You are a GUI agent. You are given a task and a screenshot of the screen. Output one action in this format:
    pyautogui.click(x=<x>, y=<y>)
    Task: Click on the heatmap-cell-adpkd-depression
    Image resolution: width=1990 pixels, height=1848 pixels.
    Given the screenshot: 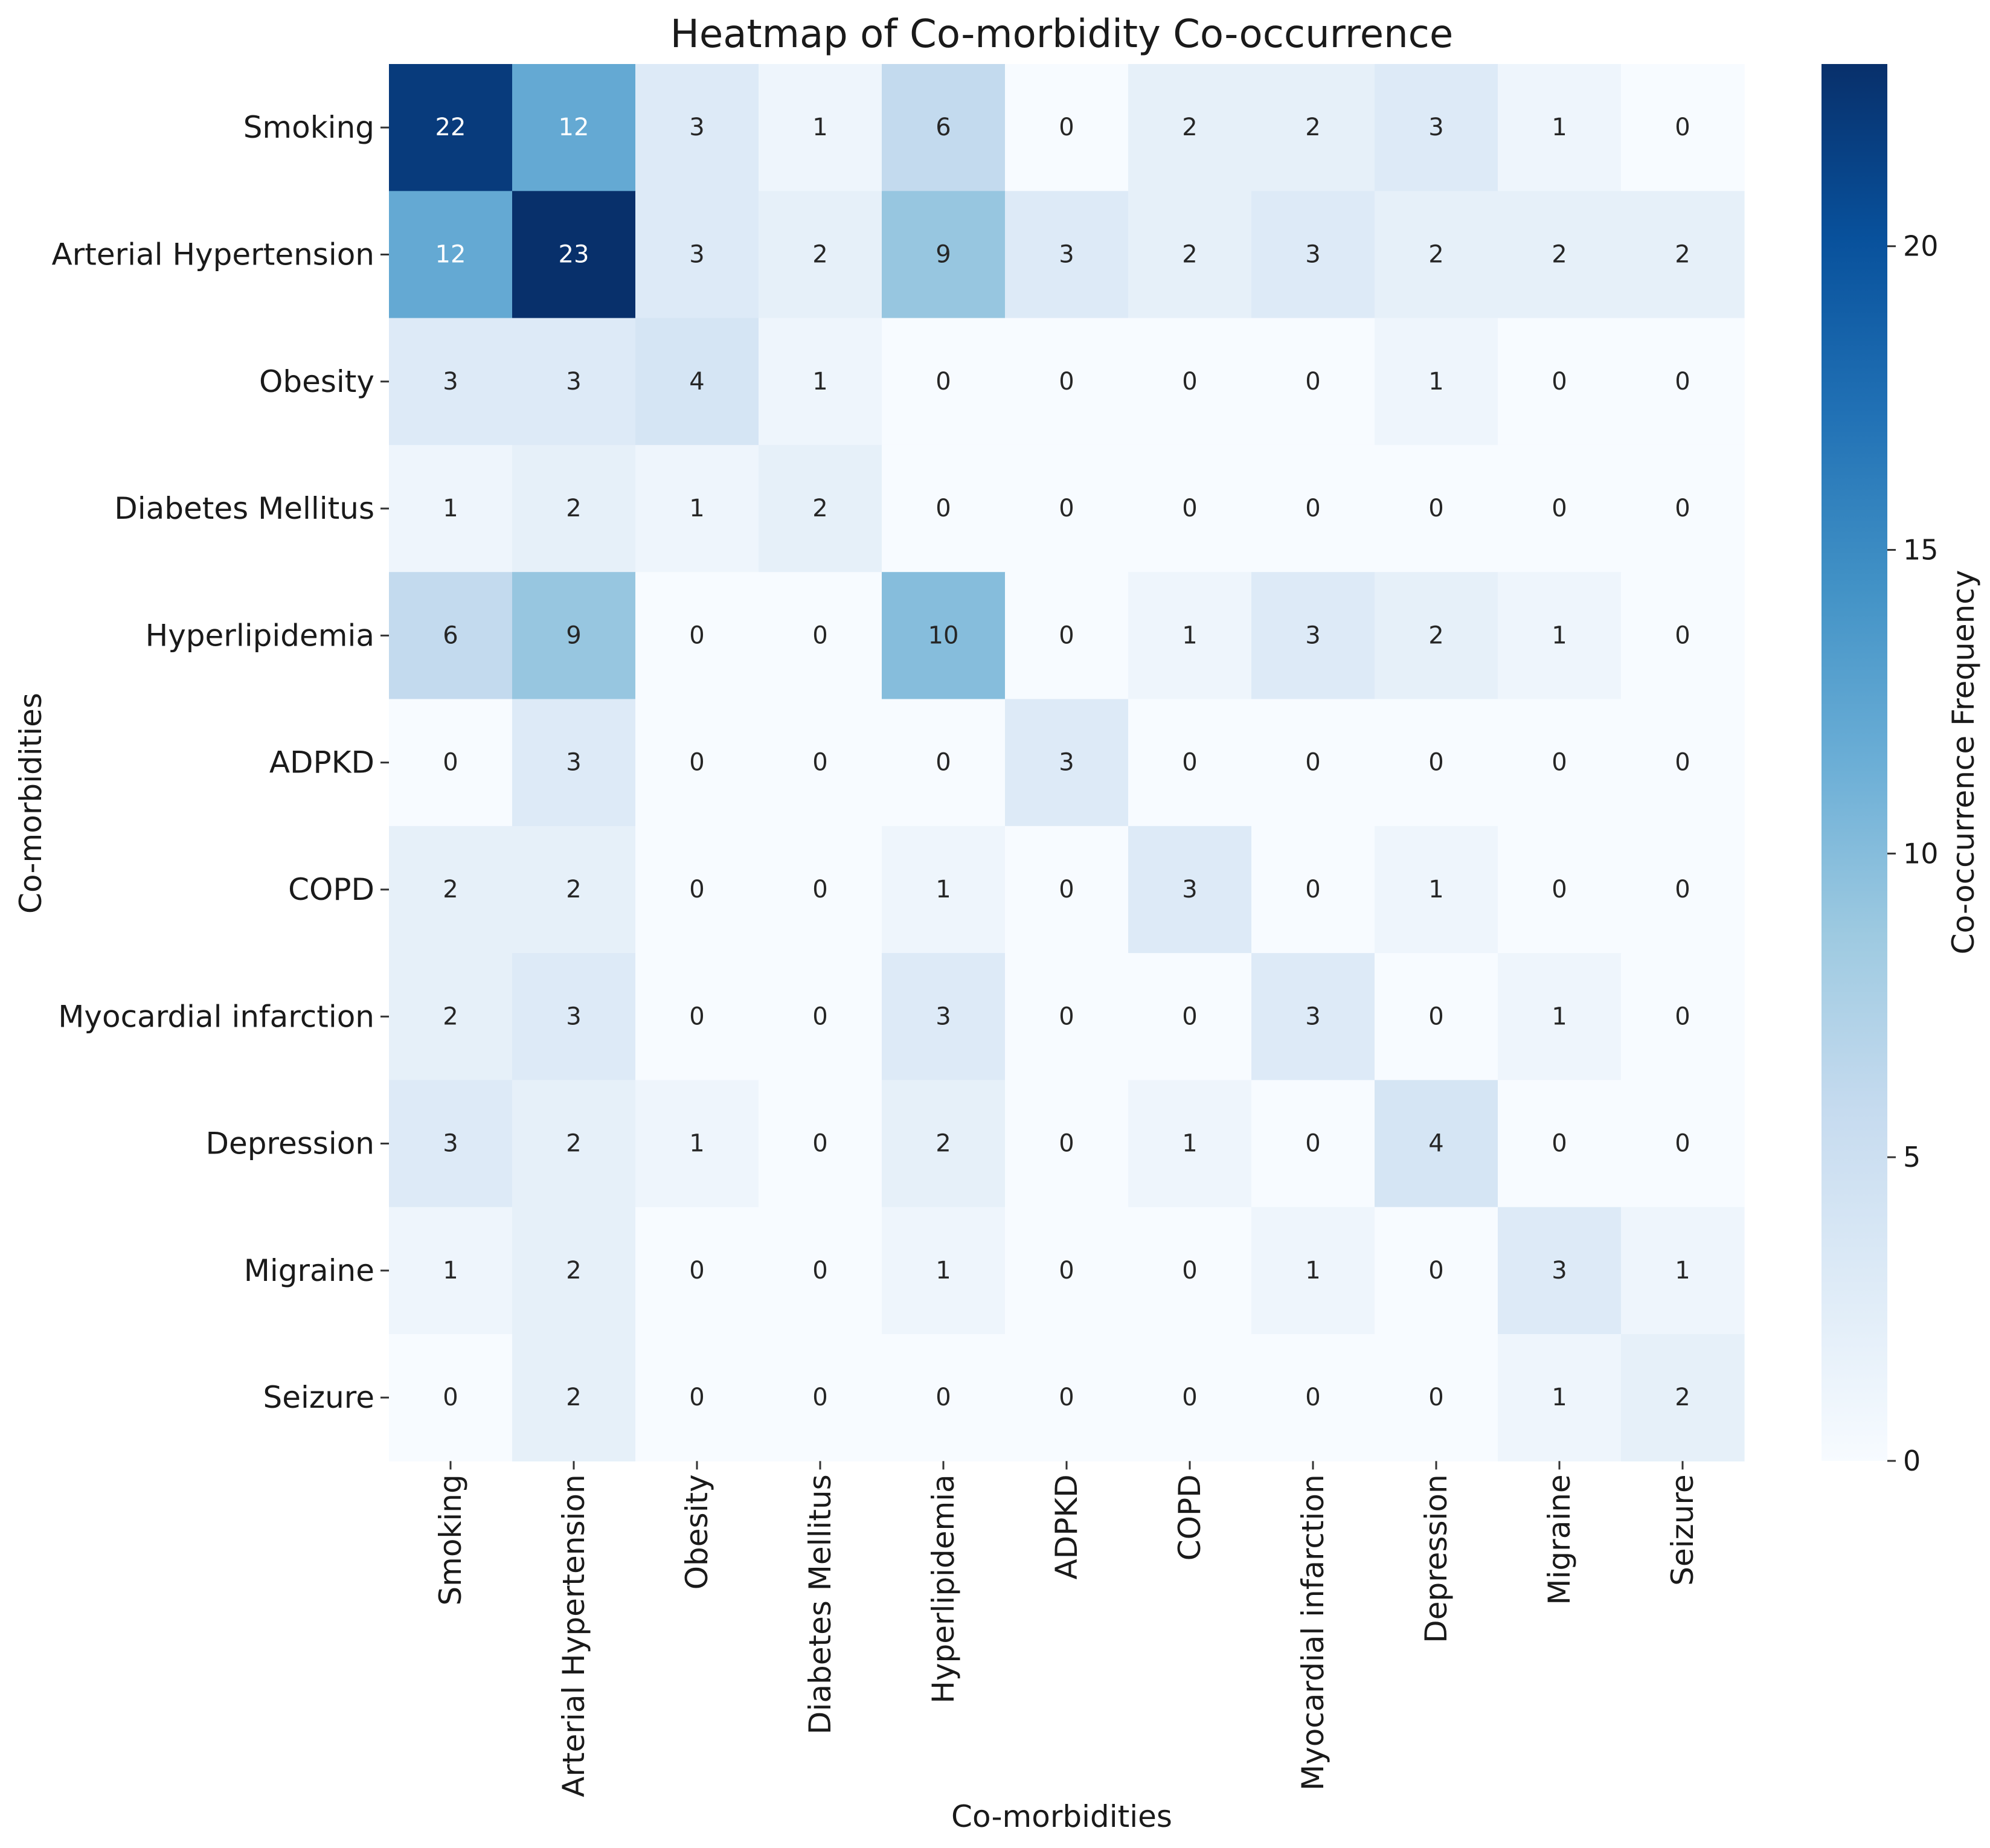 What is the action you would take?
    pyautogui.click(x=1436, y=763)
    